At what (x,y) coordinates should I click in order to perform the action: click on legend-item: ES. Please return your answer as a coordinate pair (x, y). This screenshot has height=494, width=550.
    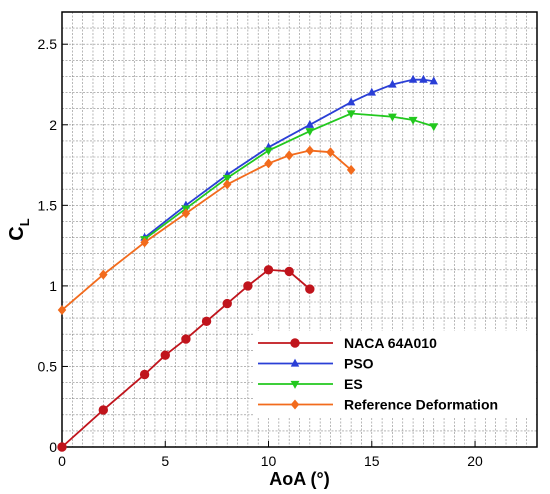
    Looking at the image, I should click on (310, 384).